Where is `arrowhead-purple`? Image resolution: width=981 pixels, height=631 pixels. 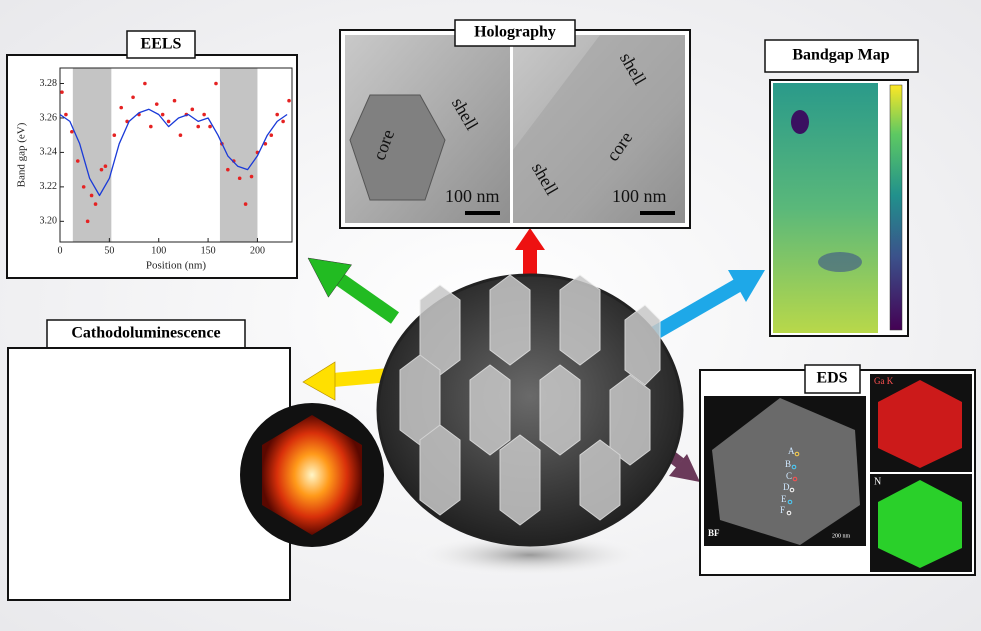 arrowhead-purple is located at coordinates (684, 468).